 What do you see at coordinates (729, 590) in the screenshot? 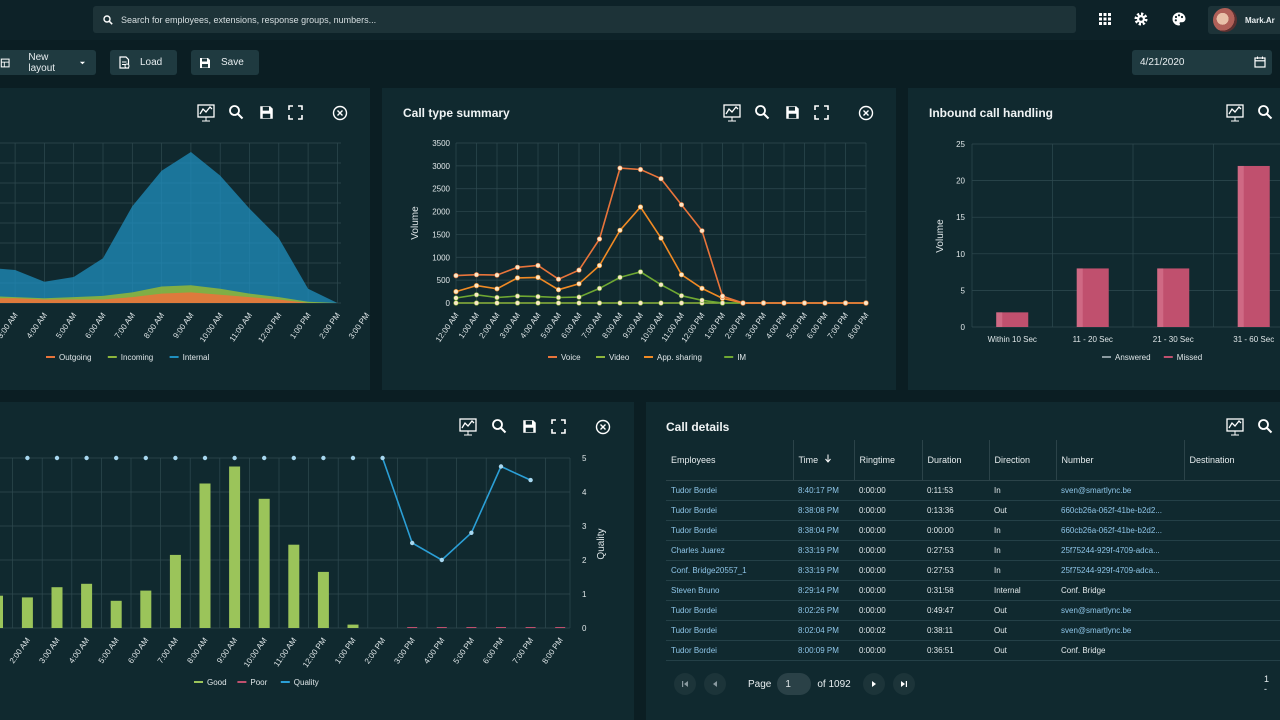
I see `table-cell-employees: Steven Bruno` at bounding box center [729, 590].